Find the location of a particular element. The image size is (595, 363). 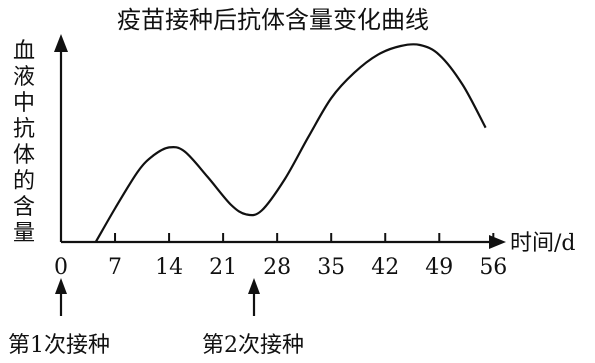

y-axis-label-char: 液 is located at coordinates (24, 77).